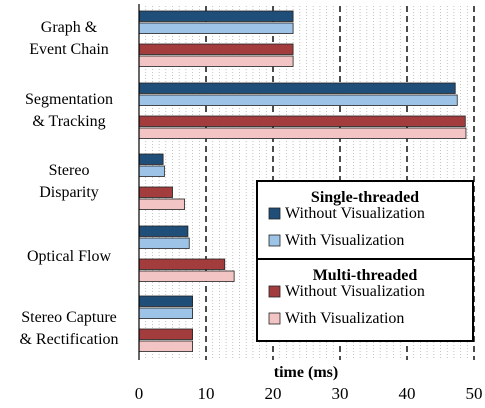 The width and height of the screenshot is (485, 408). Describe the element at coordinates (407, 393) in the screenshot. I see `x-tick-label: 40` at that location.